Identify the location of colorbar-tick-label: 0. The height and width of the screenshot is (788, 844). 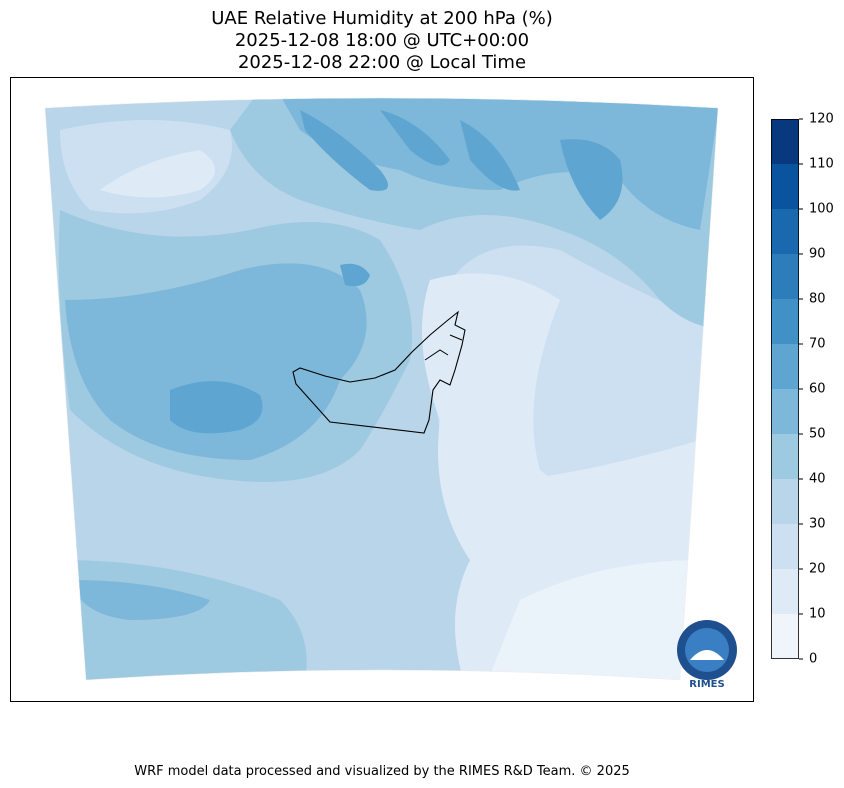
(813, 659).